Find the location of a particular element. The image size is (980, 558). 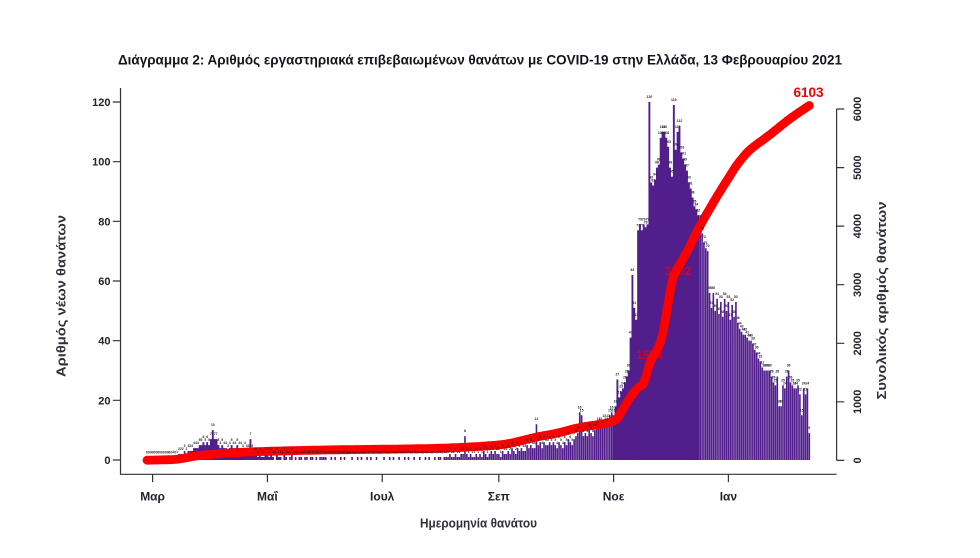

svg-text: 9 is located at coordinates (591, 428).